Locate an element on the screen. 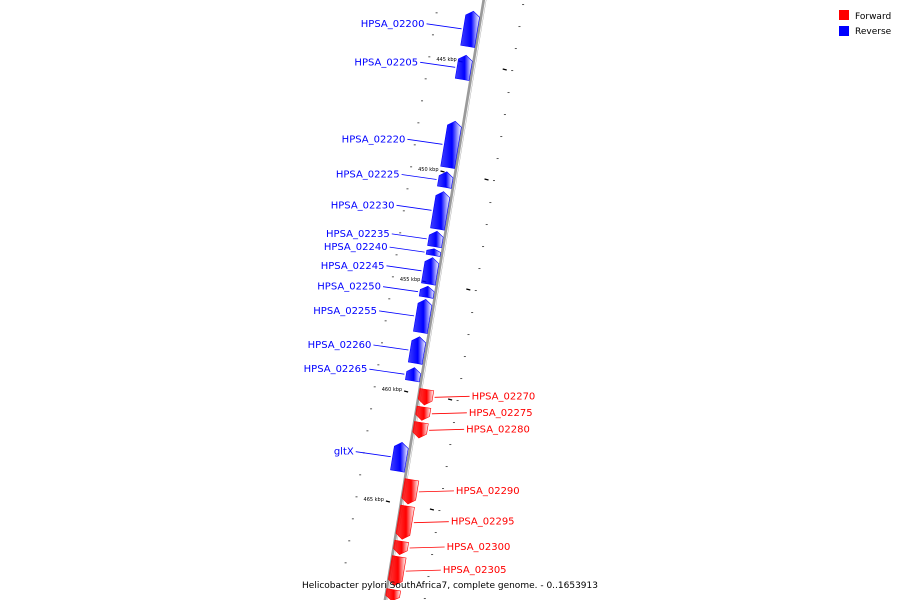 The height and width of the screenshot is (600, 900). gltX-feature is located at coordinates (399, 457).